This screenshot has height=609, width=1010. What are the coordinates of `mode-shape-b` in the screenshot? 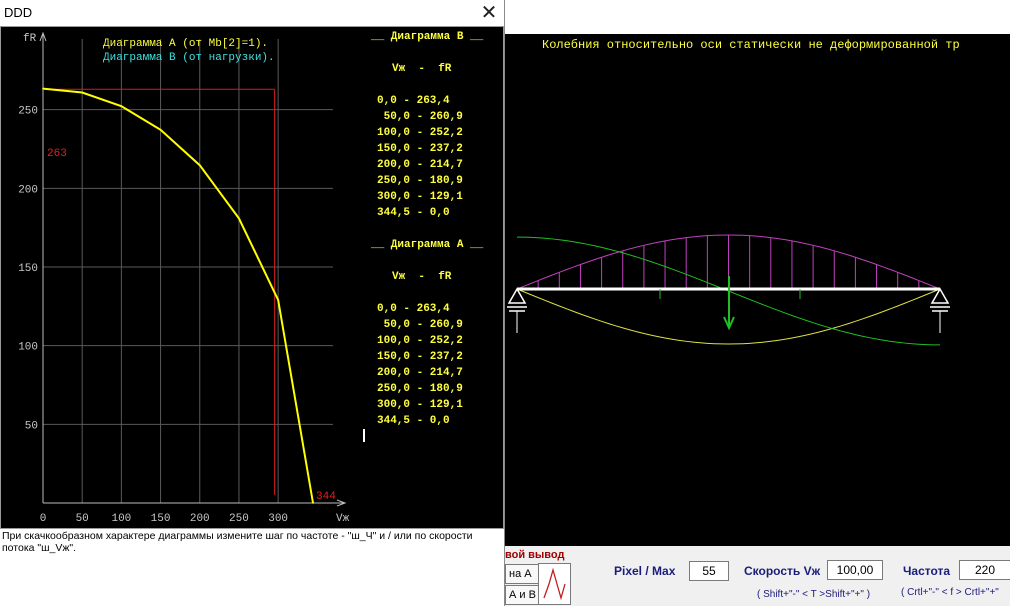 It's located at (728, 316).